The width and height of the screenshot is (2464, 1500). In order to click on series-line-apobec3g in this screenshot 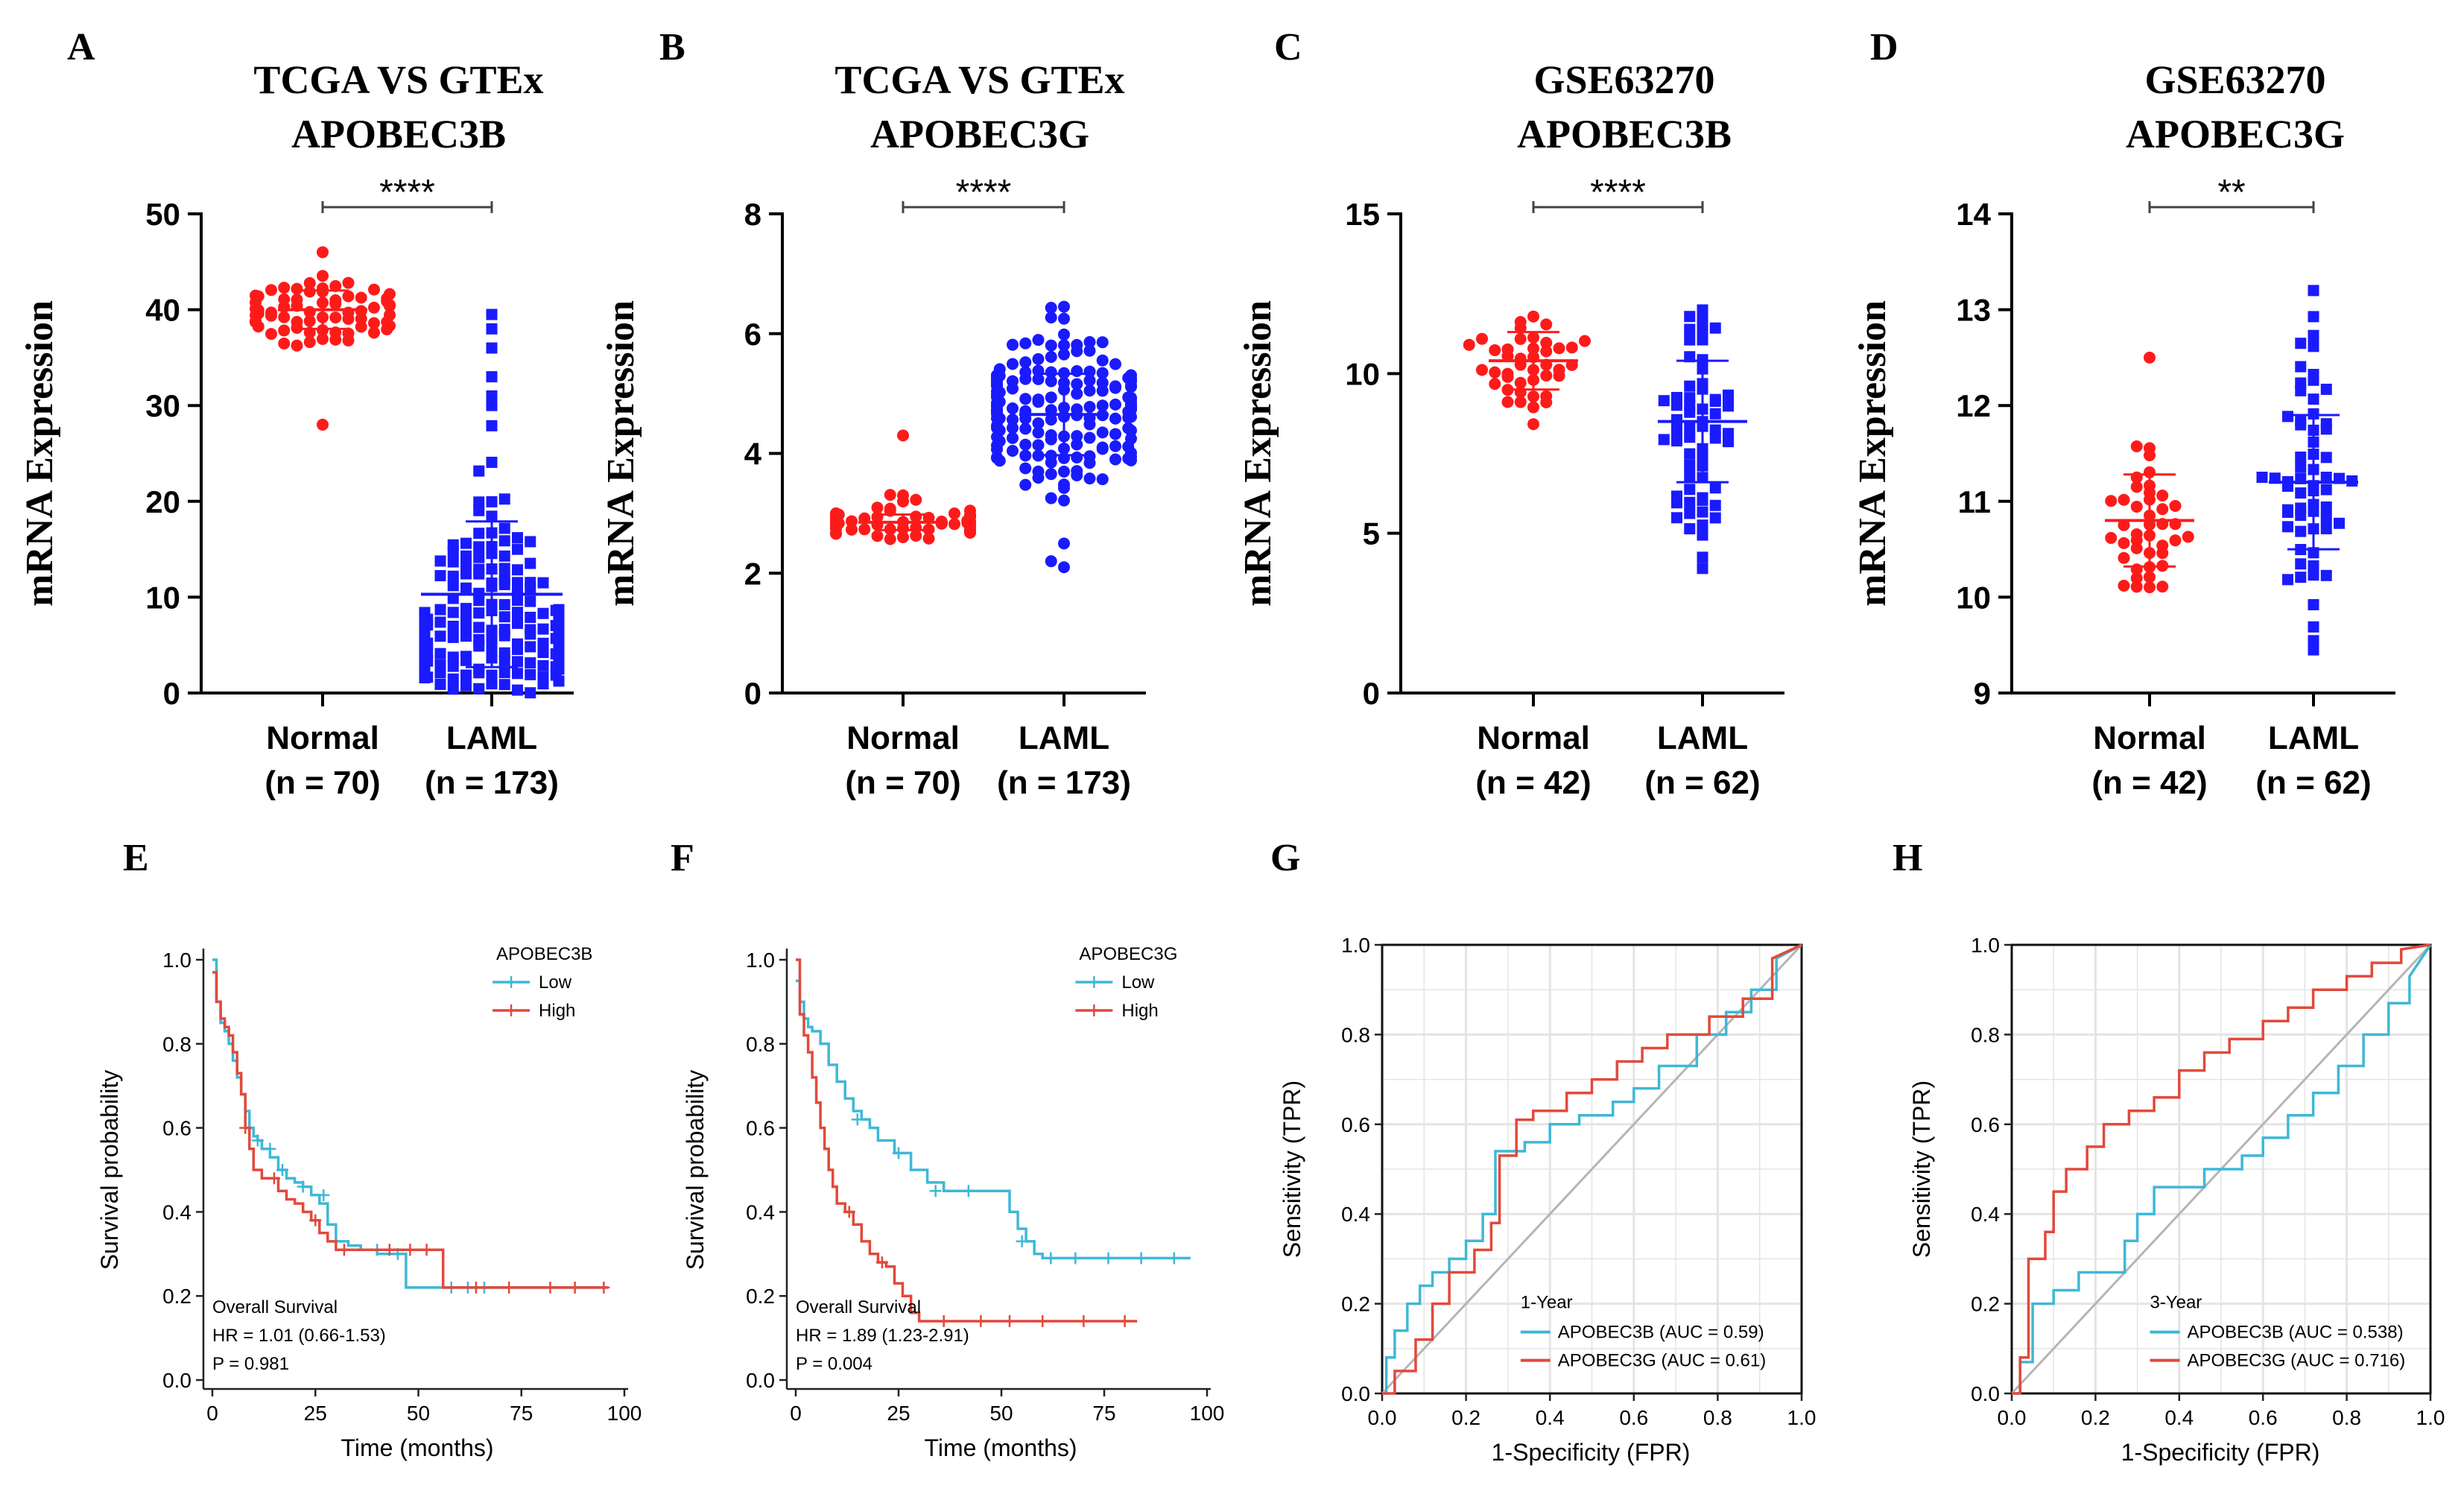, I will do `click(1592, 1169)`.